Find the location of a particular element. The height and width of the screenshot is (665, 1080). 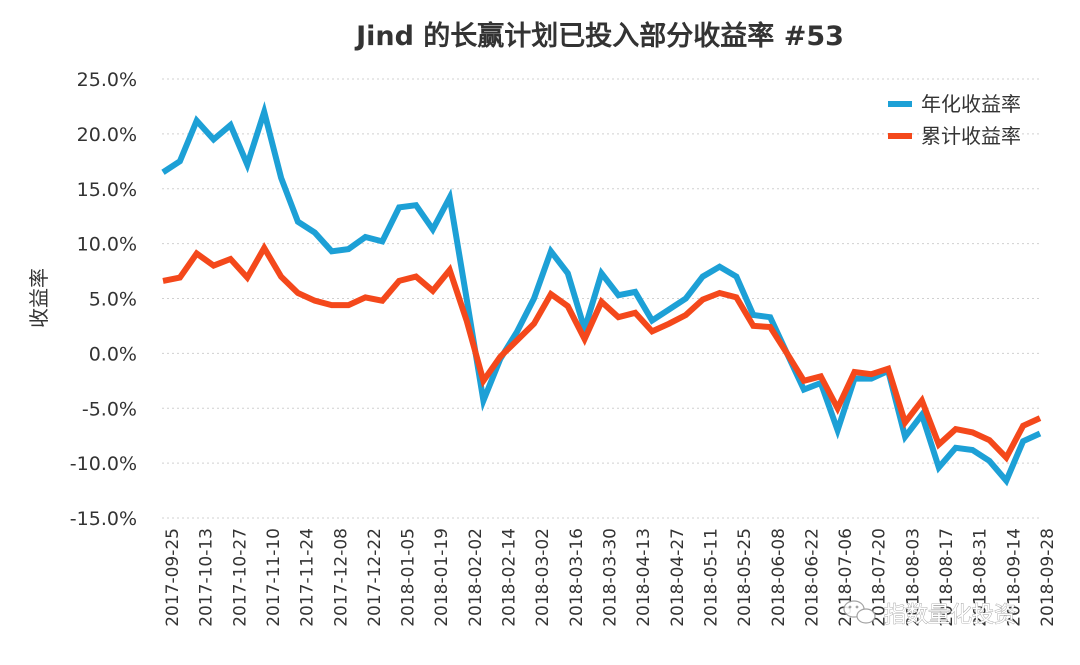

x-tick-label: 2018-04-27 is located at coordinates (678, 577).